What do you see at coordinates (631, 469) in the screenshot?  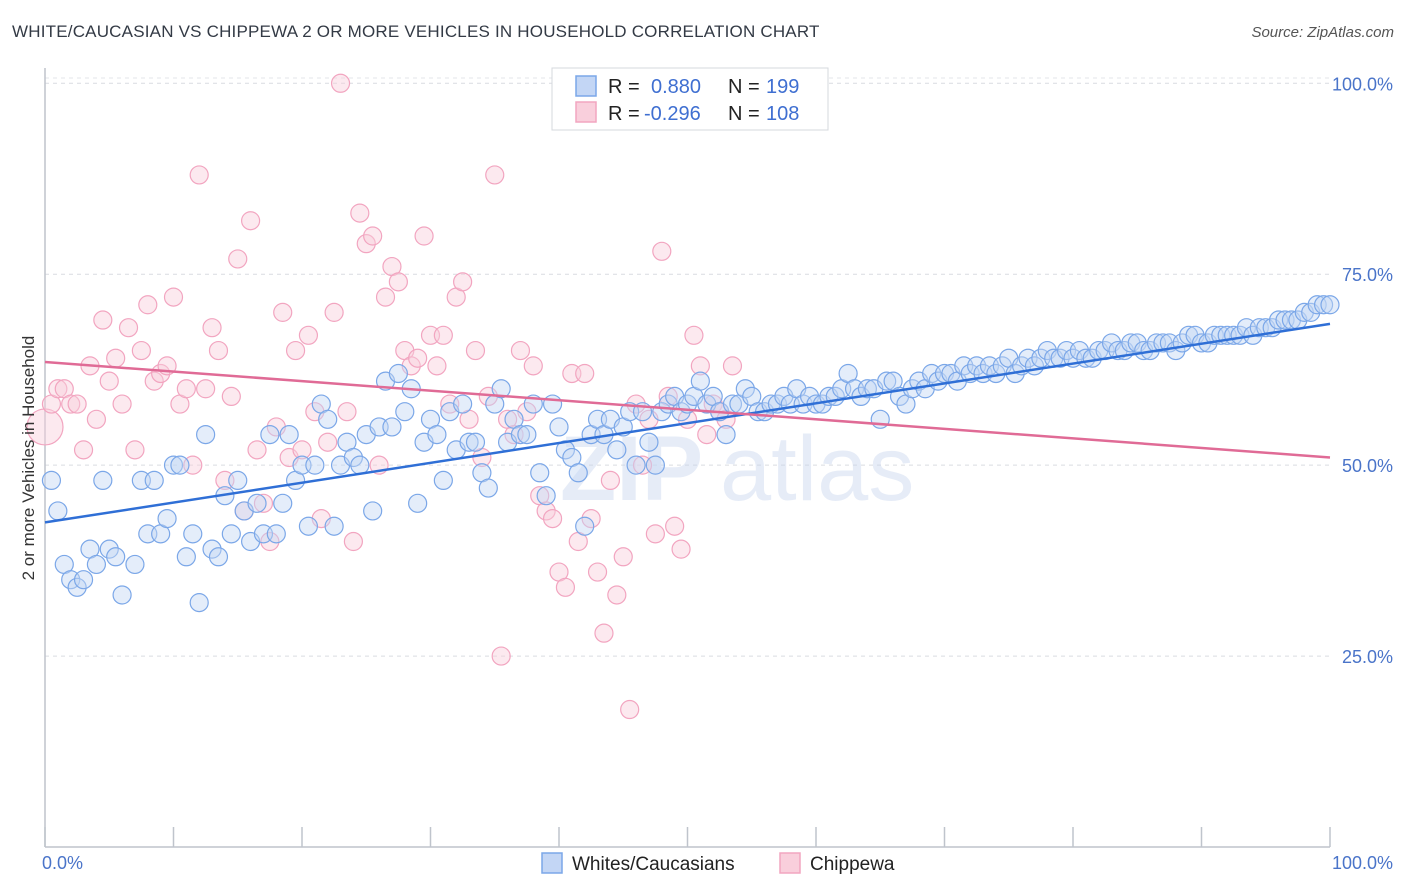 I see `watermark-zip: ZIP` at bounding box center [631, 469].